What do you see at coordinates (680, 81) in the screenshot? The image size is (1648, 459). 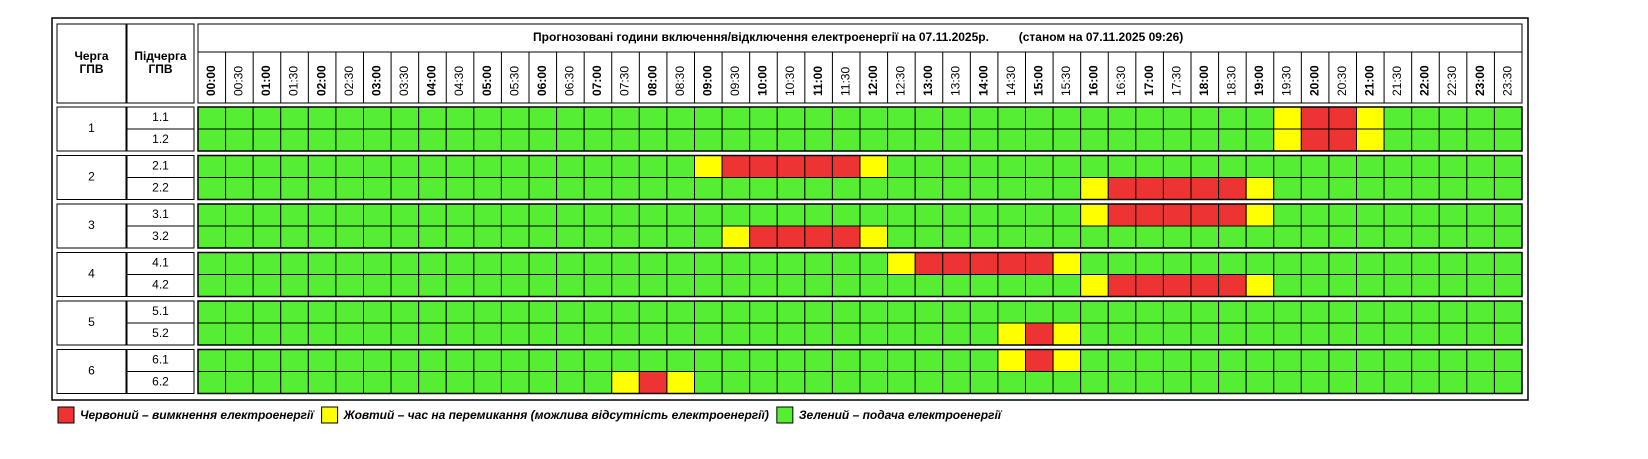 I see `time-label: 08:30` at bounding box center [680, 81].